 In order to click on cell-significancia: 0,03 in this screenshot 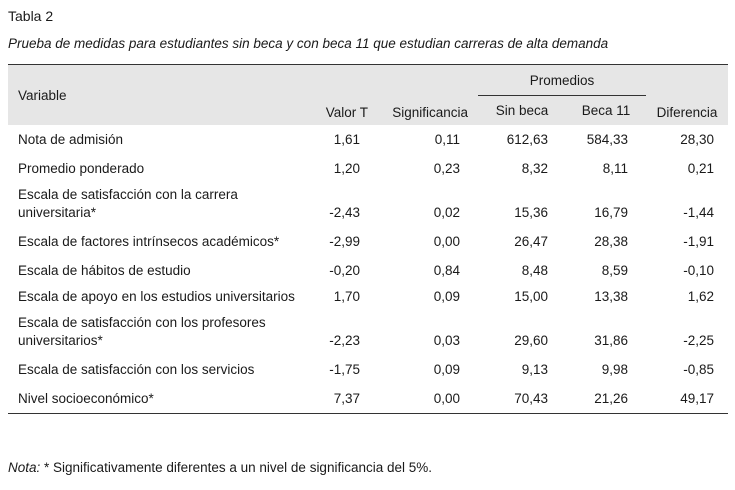, I will do `click(446, 340)`.